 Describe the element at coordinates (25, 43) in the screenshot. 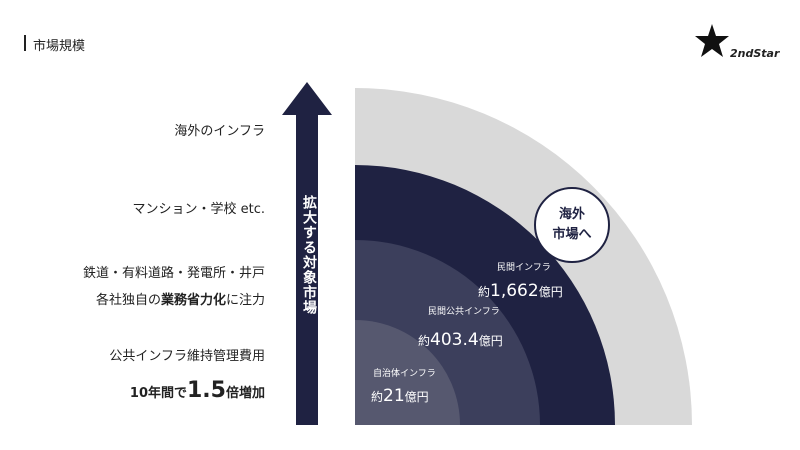

I see `title-bar` at that location.